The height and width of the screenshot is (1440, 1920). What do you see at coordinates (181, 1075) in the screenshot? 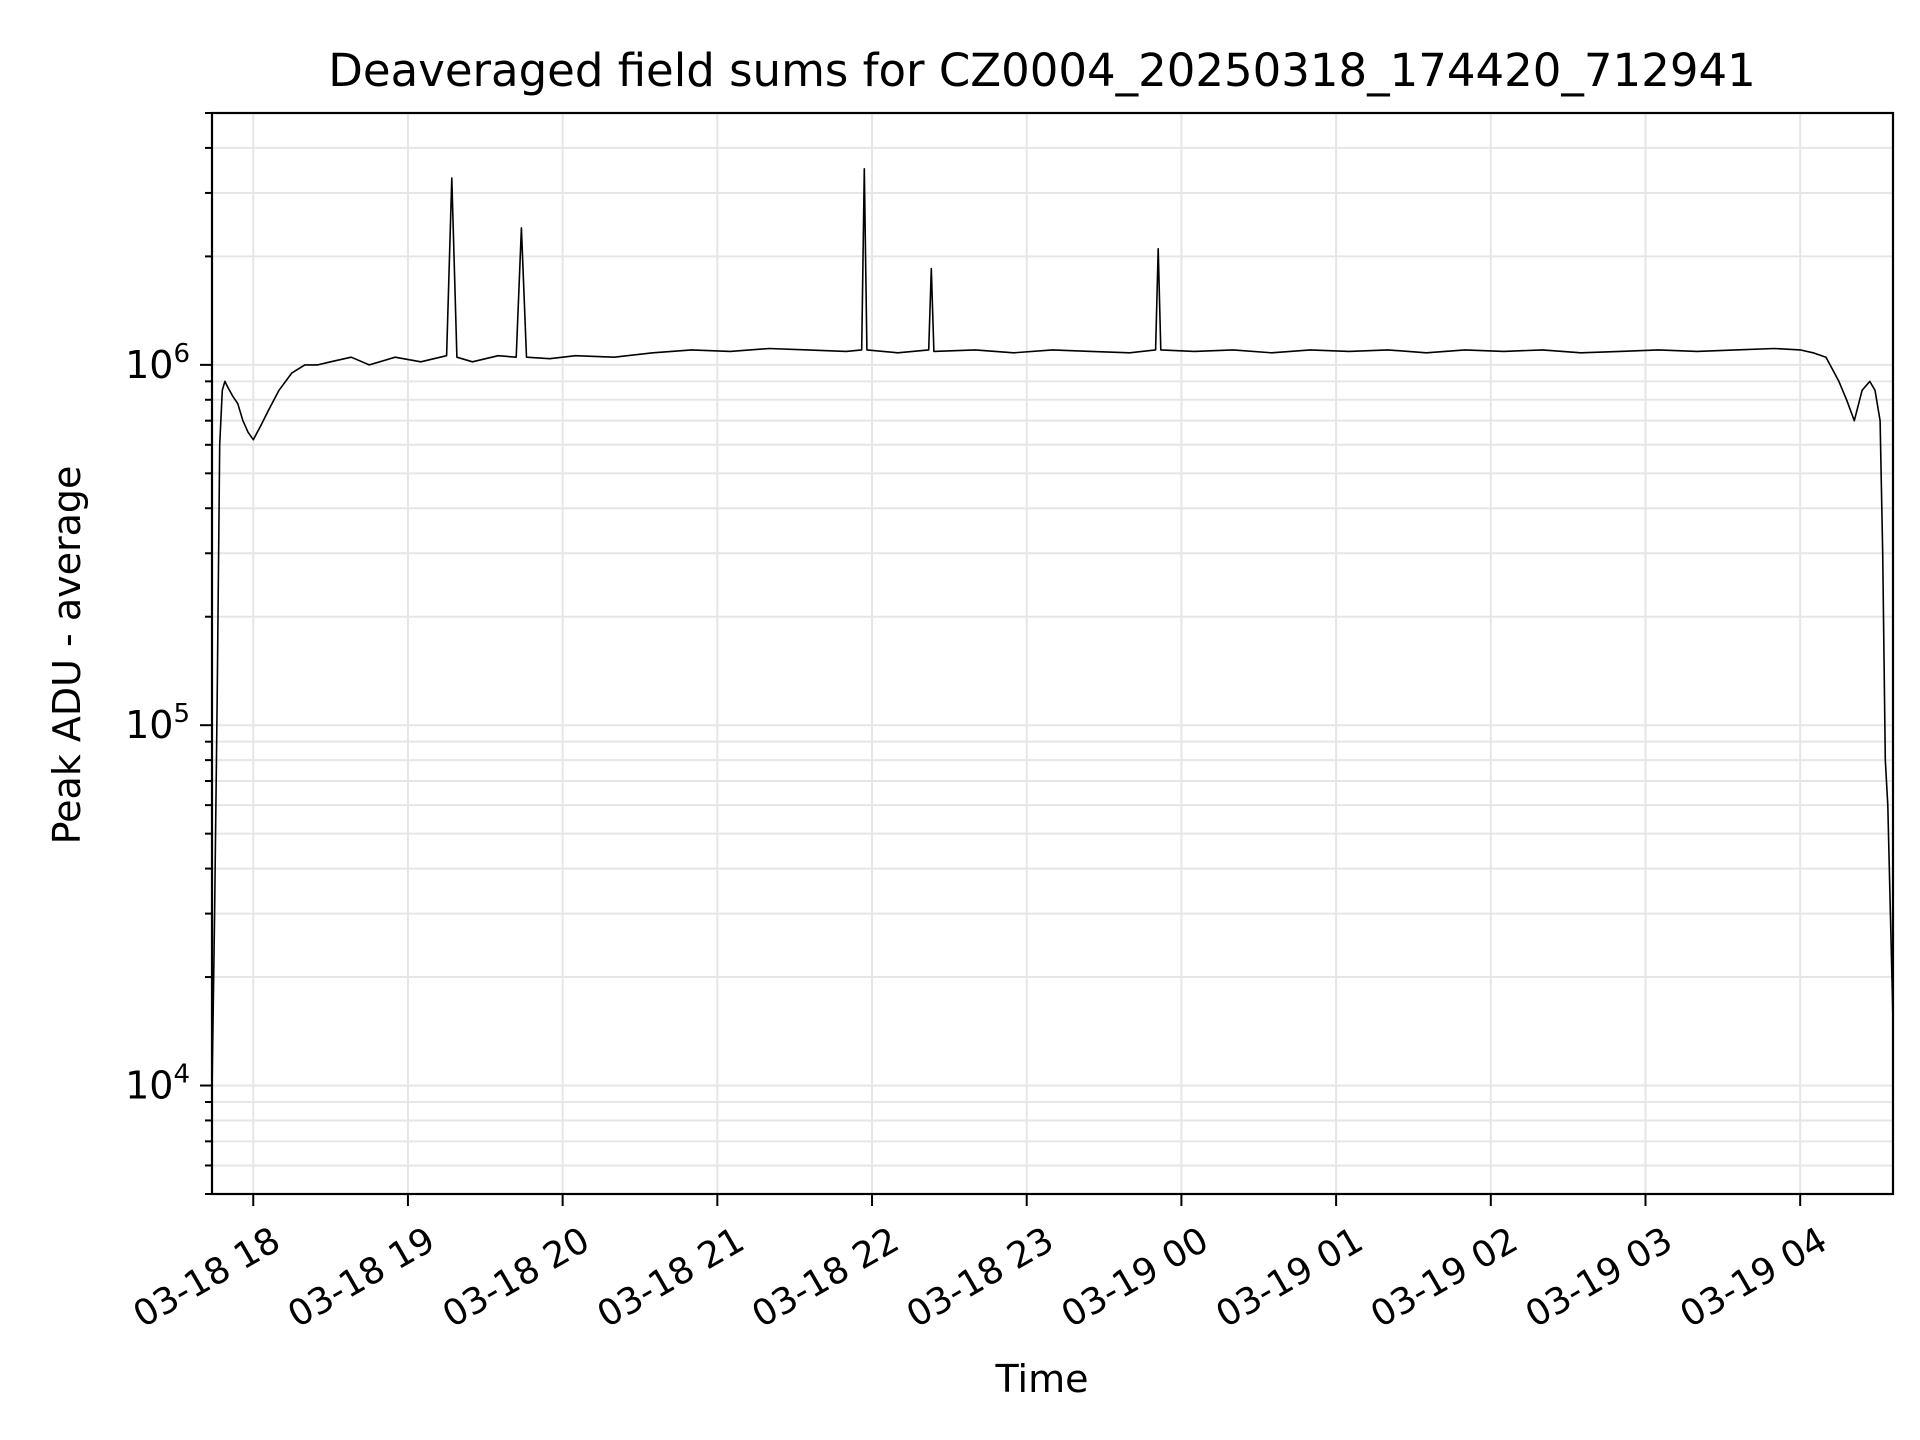
I see `y-tick-exponent: 4` at bounding box center [181, 1075].